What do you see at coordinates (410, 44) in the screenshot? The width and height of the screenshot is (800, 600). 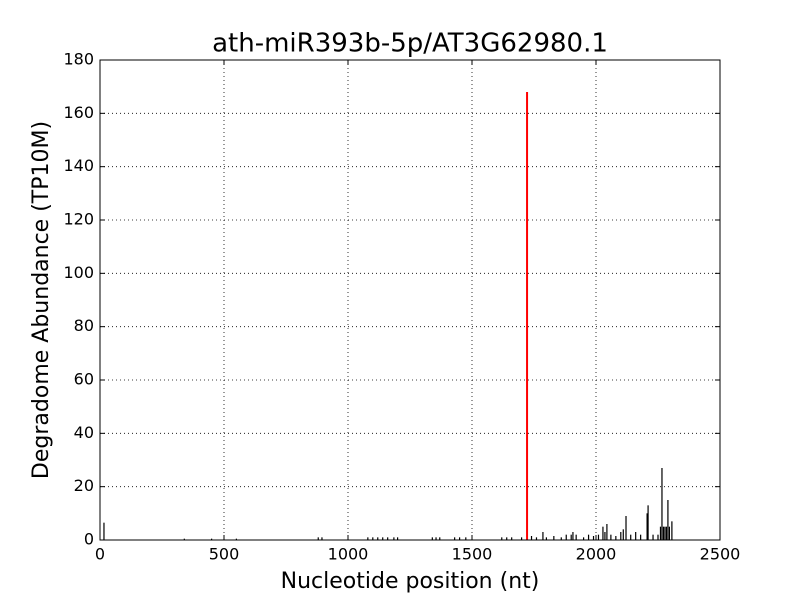 I see `chart-title: ath-miR393b-5p/AT3G62980.1` at bounding box center [410, 44].